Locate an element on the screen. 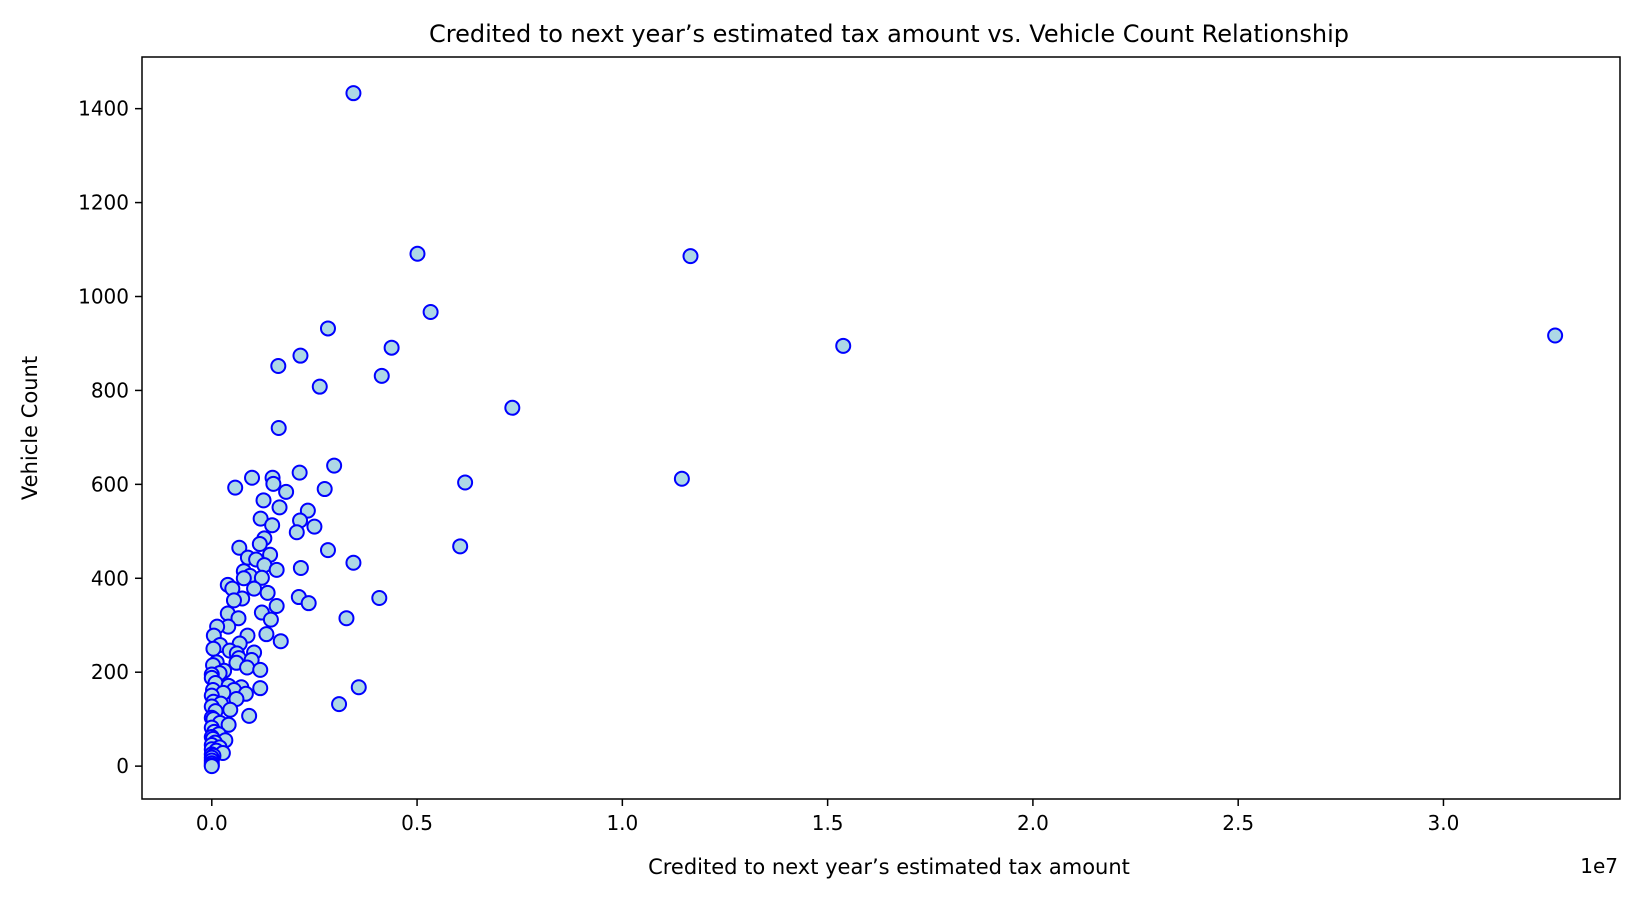 Image resolution: width=1649 pixels, height=898 pixels. y-axis-ticks: 0 200 400 600 800 1000 1200 1400 is located at coordinates (110, 437).